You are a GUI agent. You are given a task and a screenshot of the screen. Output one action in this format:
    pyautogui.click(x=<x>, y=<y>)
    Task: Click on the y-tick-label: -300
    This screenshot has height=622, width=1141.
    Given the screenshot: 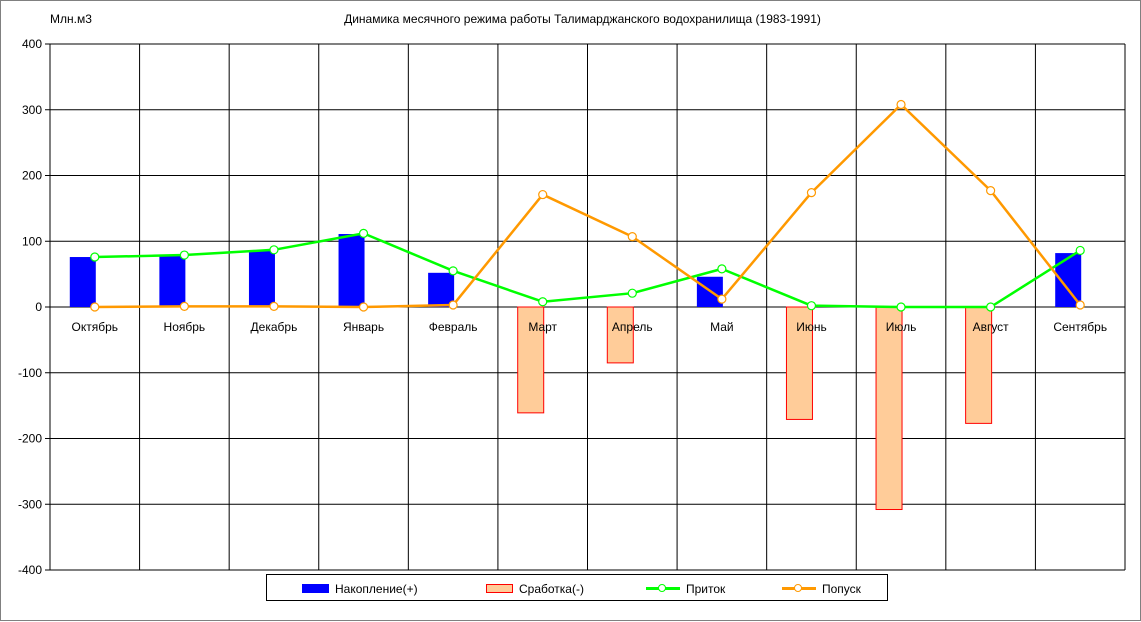 What is the action you would take?
    pyautogui.click(x=30, y=504)
    